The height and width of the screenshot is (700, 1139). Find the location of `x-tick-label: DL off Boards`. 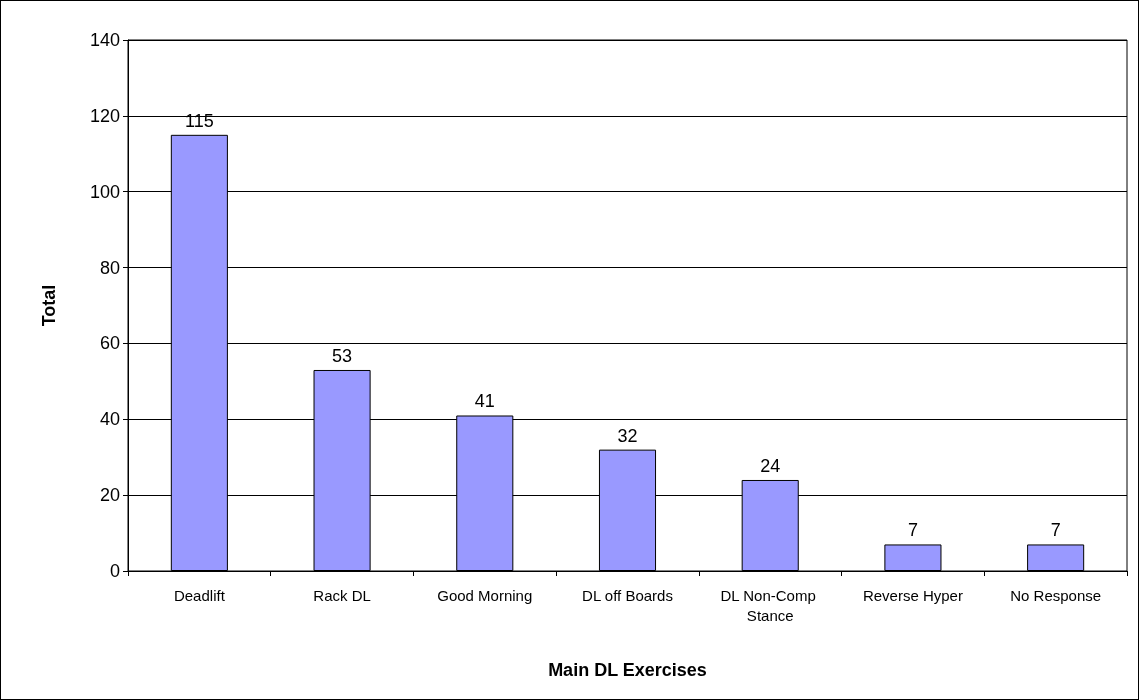

x-tick-label: DL off Boards is located at coordinates (627, 595).